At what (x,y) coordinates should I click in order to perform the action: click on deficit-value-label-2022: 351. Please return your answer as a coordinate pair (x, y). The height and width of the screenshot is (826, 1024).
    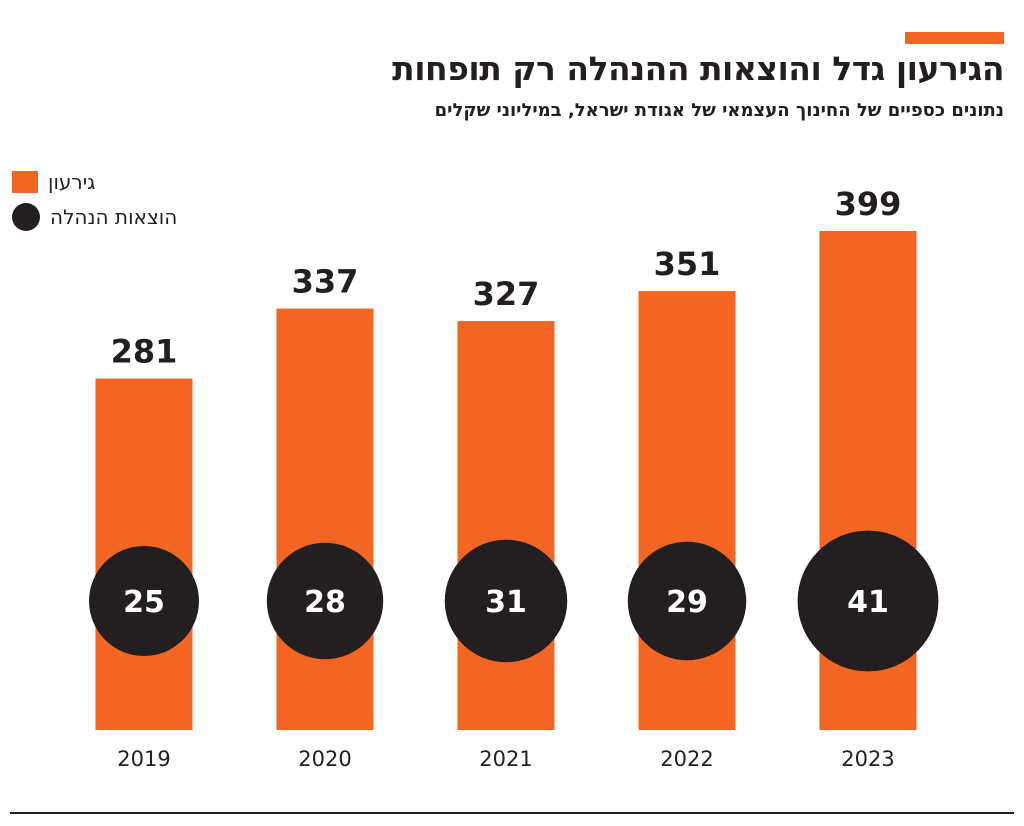
    Looking at the image, I should click on (687, 264).